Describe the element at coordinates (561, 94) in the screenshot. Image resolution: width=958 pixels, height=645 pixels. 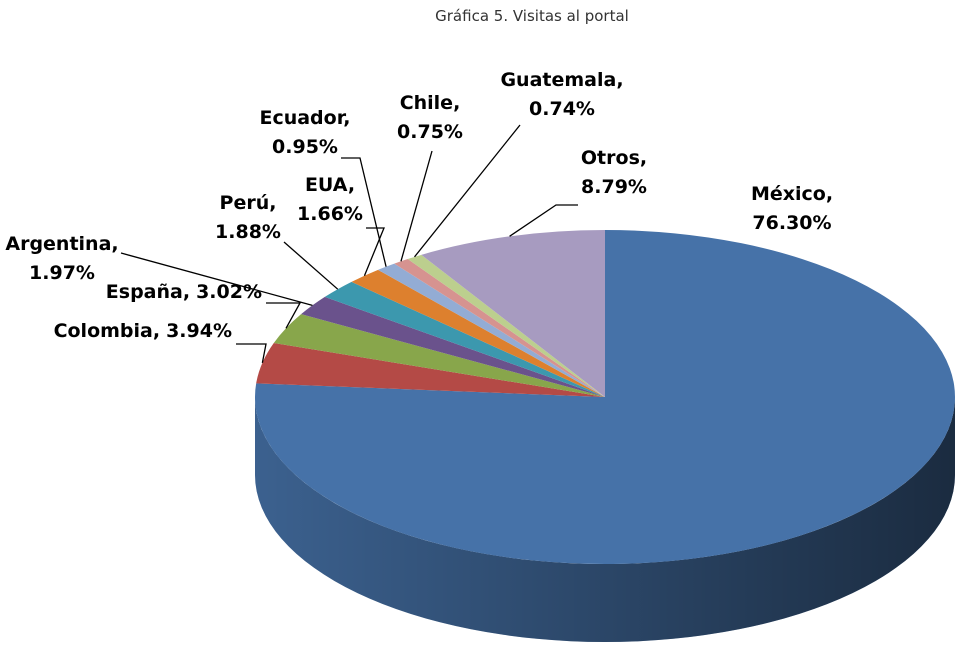
I see `data-label: Guatemala, 0.74%` at that location.